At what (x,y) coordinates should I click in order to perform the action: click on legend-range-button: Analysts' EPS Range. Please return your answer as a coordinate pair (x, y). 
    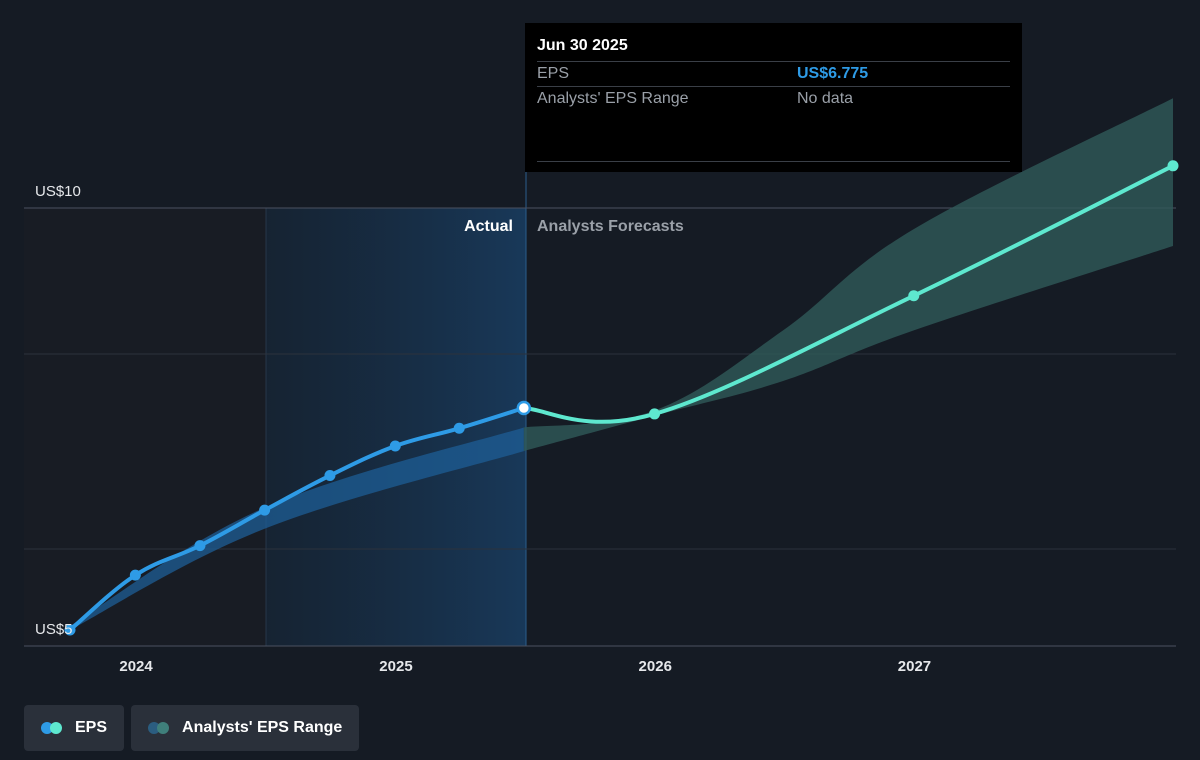
    Looking at the image, I should click on (245, 728).